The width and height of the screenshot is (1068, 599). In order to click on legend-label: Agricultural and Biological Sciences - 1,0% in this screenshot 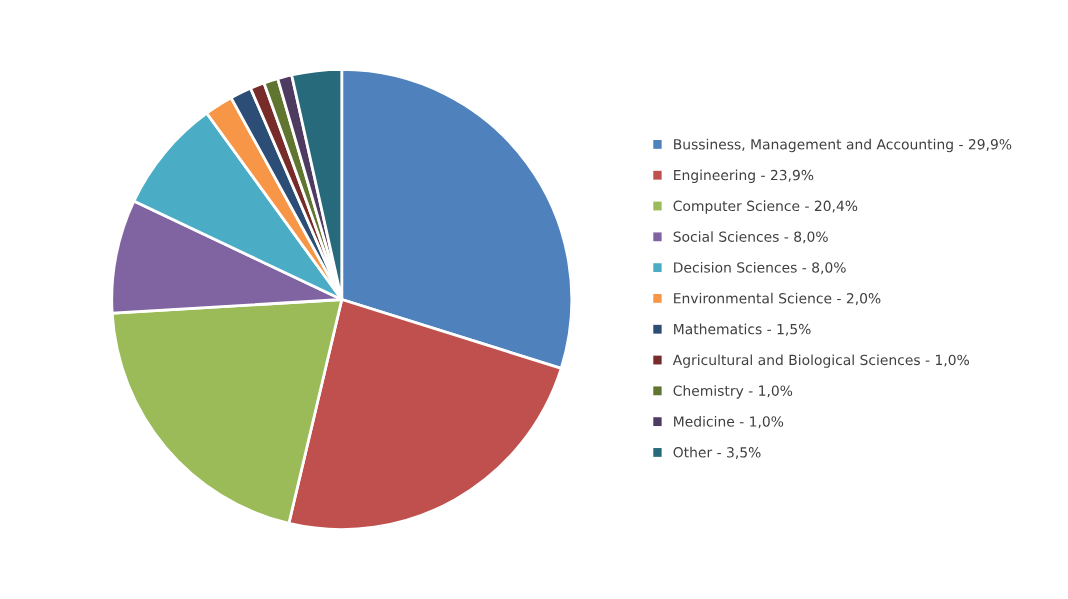, I will do `click(820, 361)`.